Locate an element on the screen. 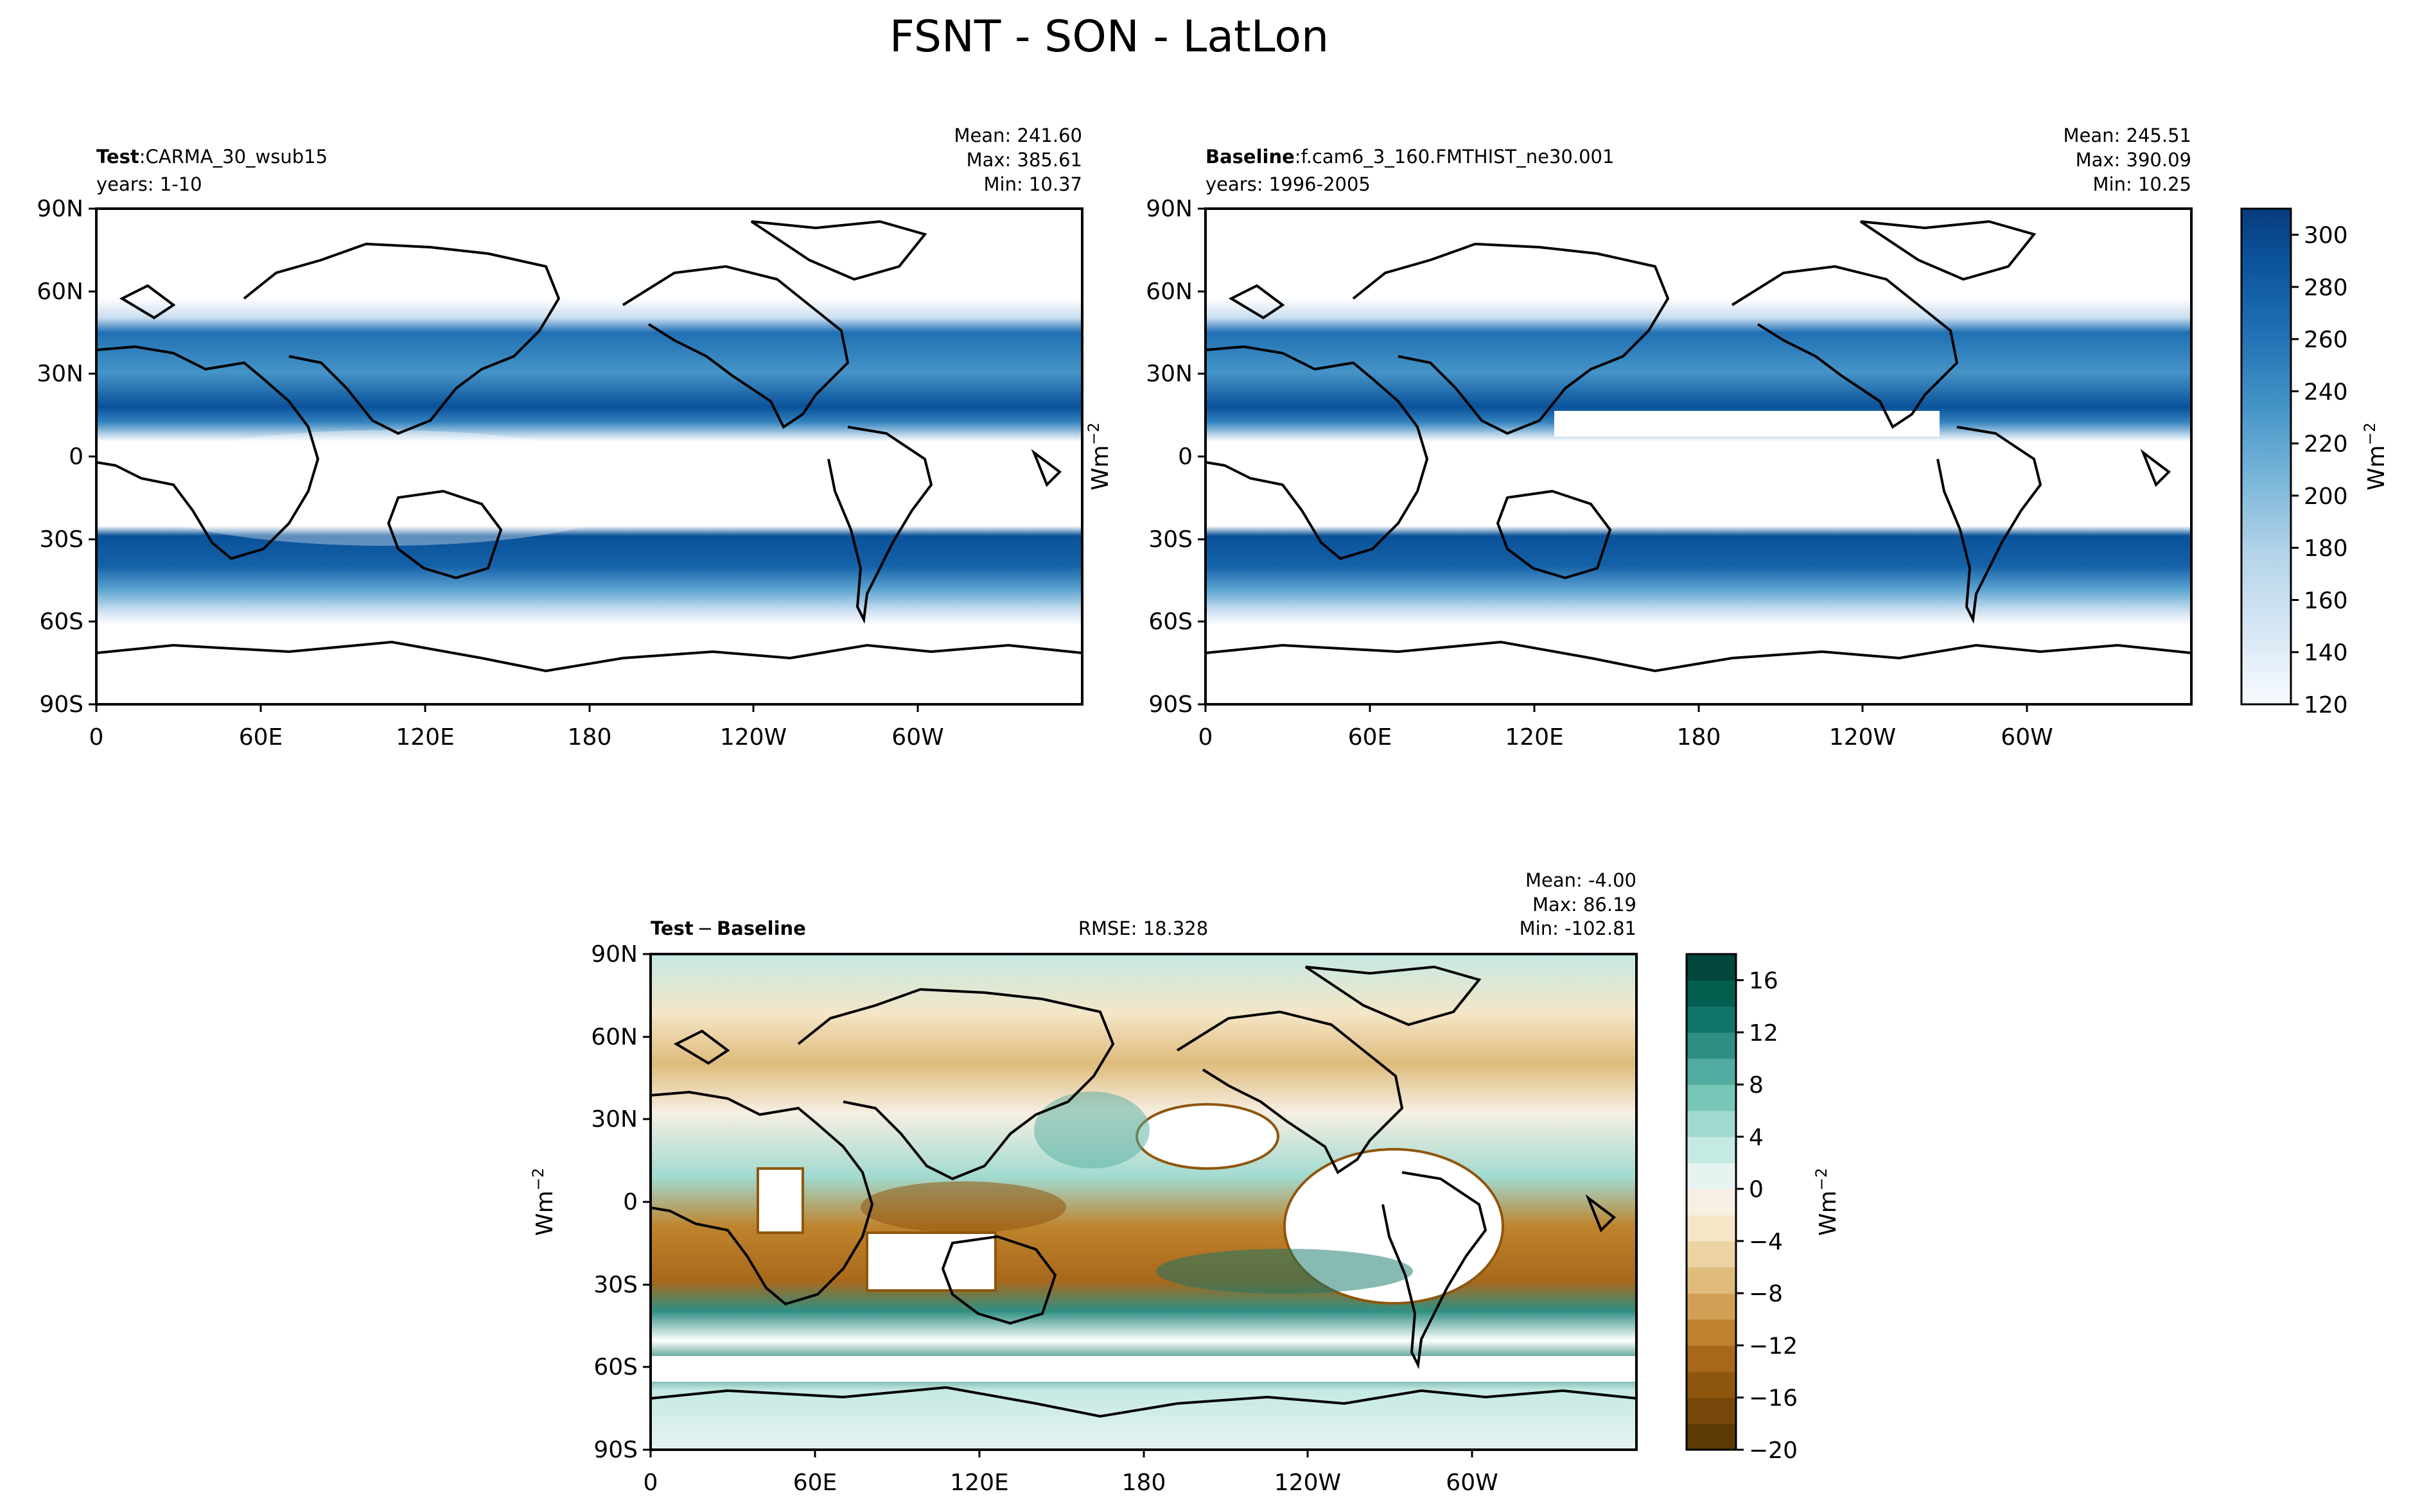 Image resolution: width=2411 pixels, height=1512 pixels. test-max: Max: 385.61 is located at coordinates (1024, 160).